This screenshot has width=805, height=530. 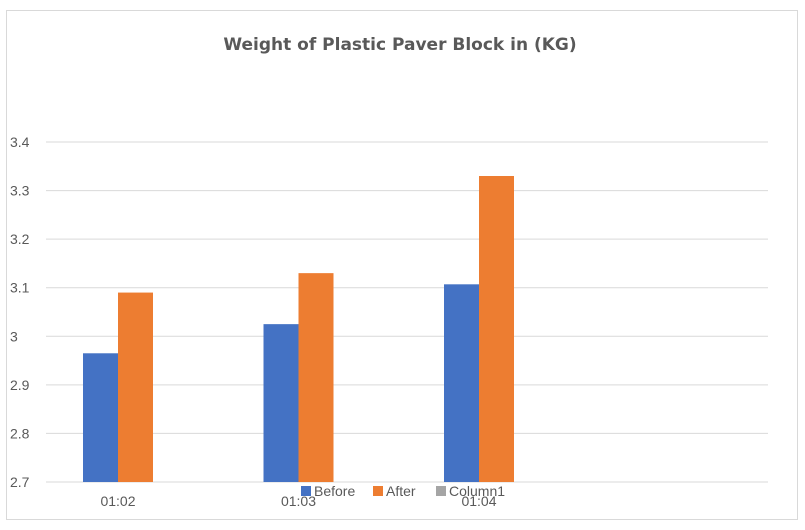 I want to click on x-axis-ticks: 01:02 01:03 01:04, so click(x=298, y=501).